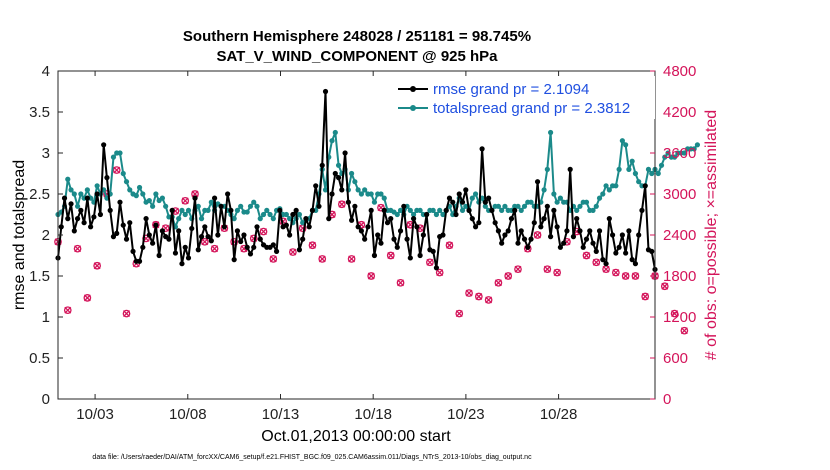  Describe the element at coordinates (46, 317) in the screenshot. I see `y-tick-label: 1` at that location.